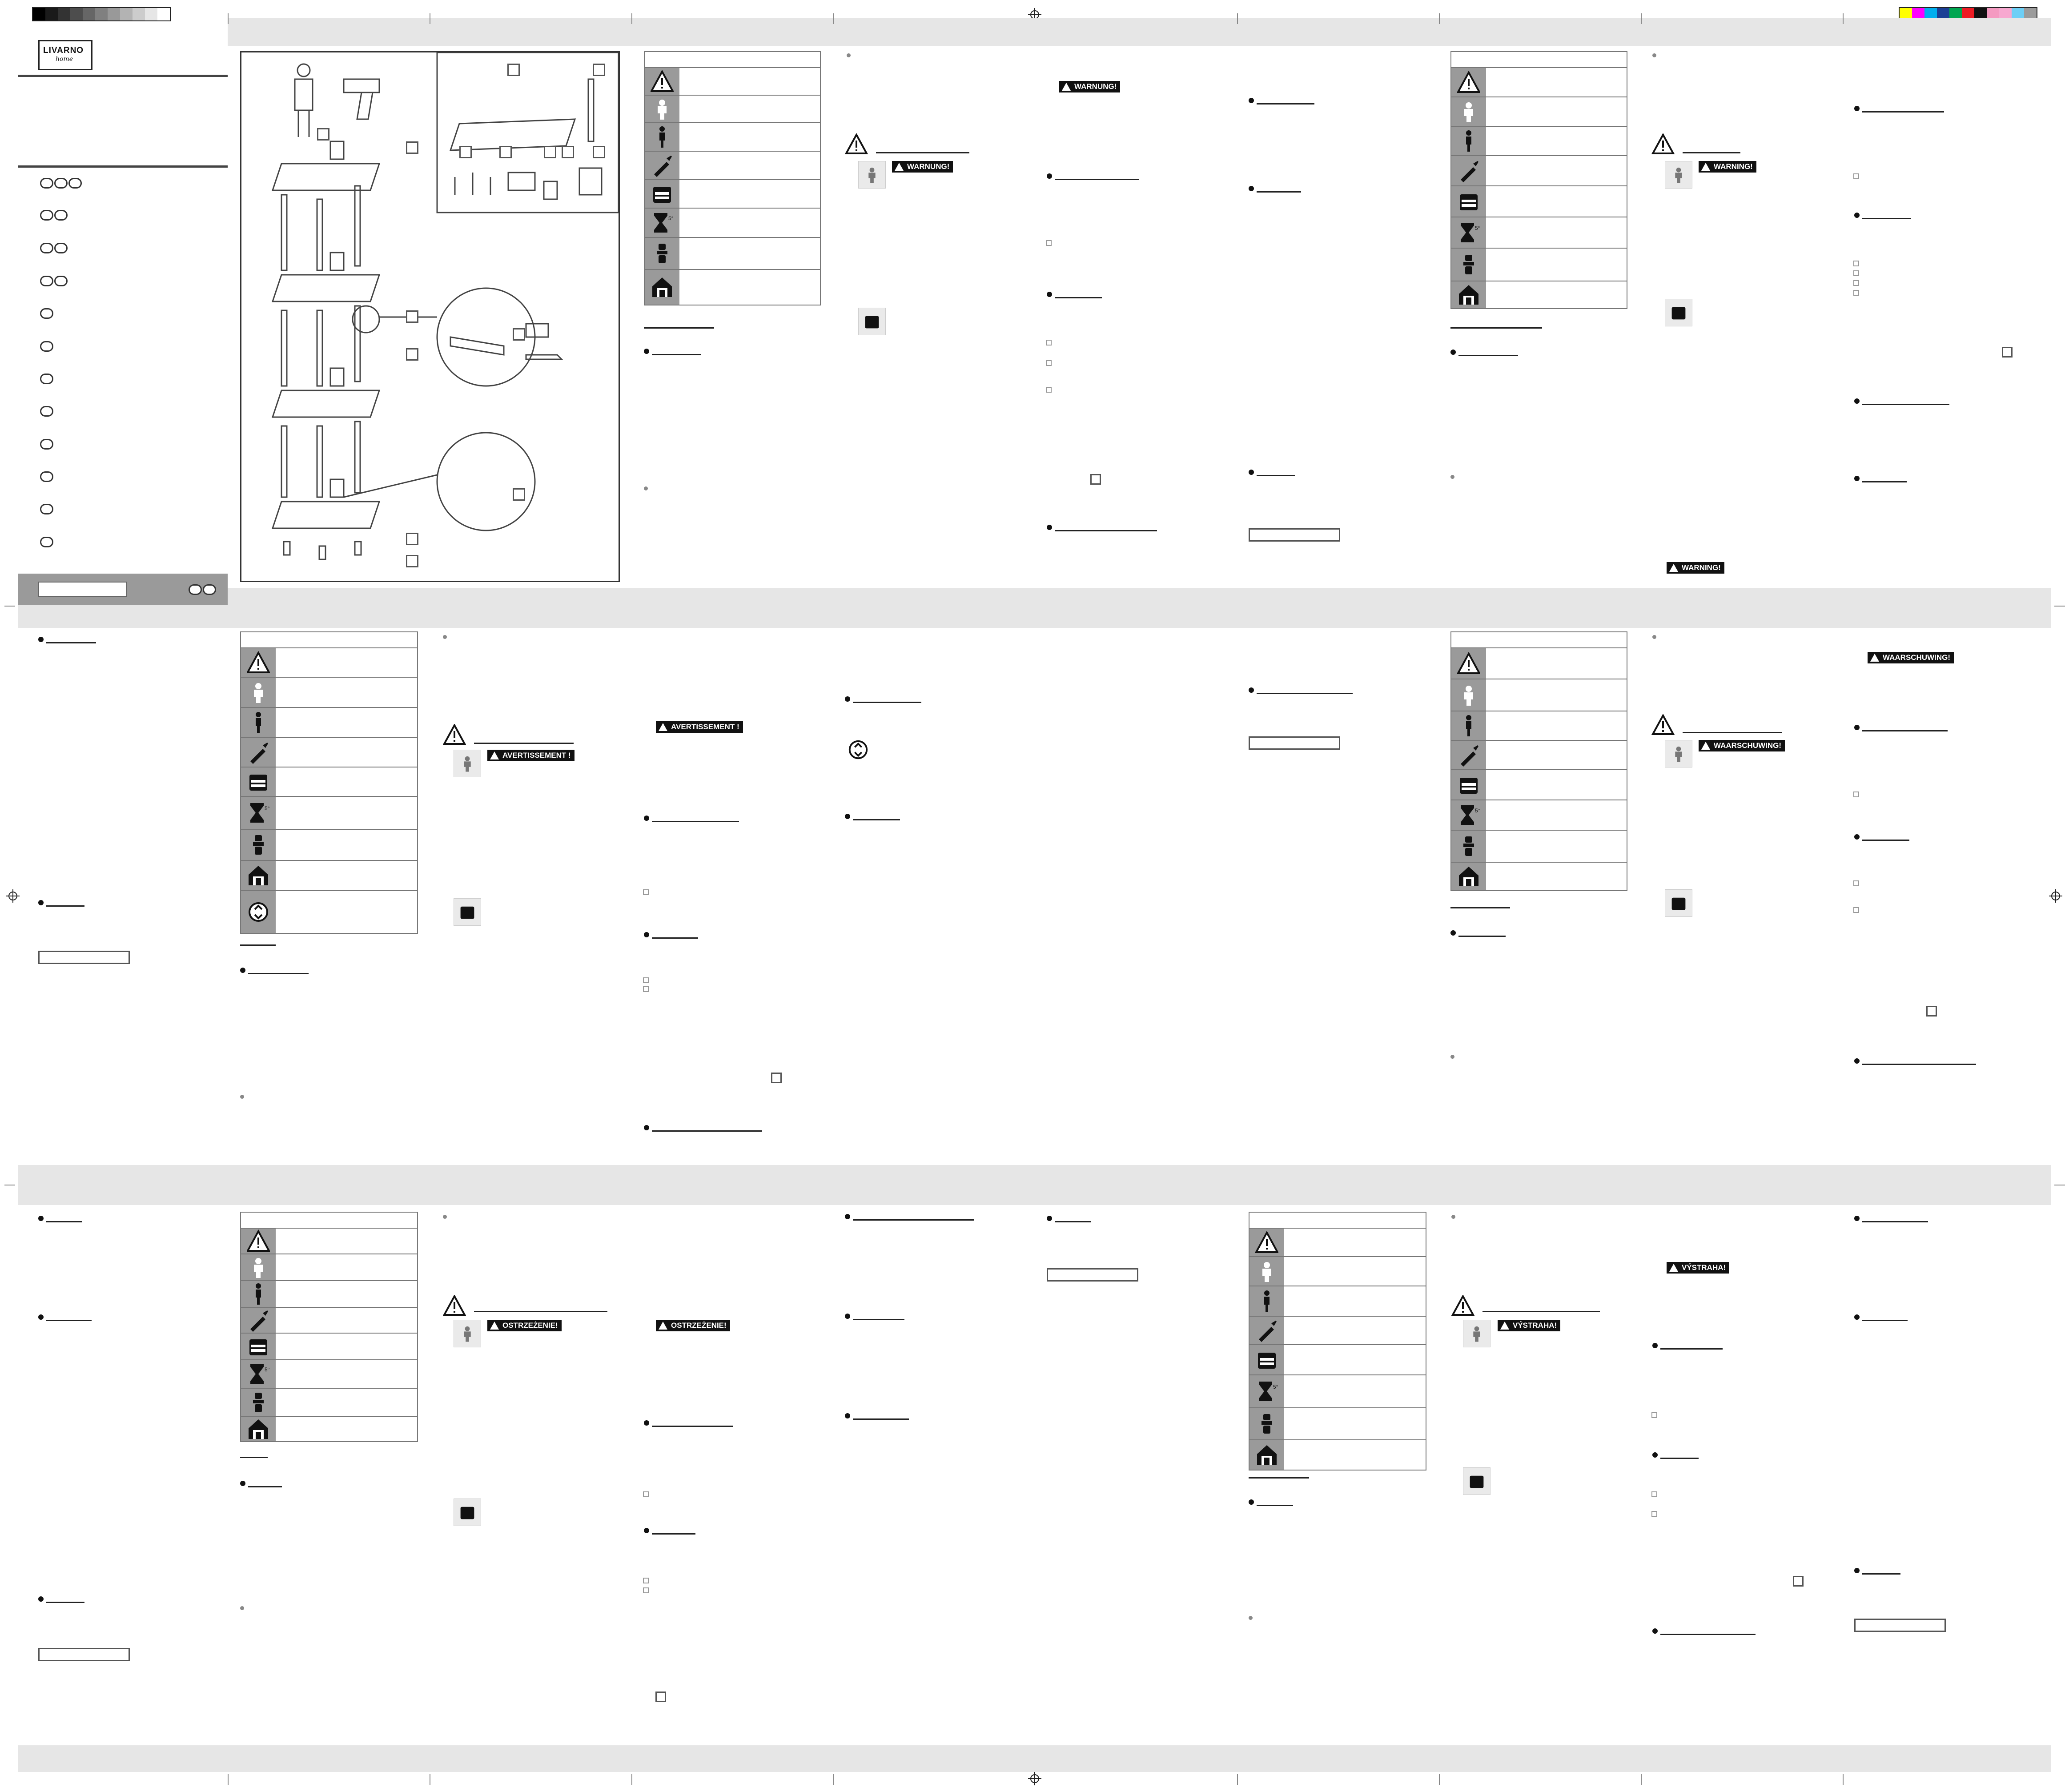  Describe the element at coordinates (662, 287) in the screenshot. I see `indoor-icon` at that location.